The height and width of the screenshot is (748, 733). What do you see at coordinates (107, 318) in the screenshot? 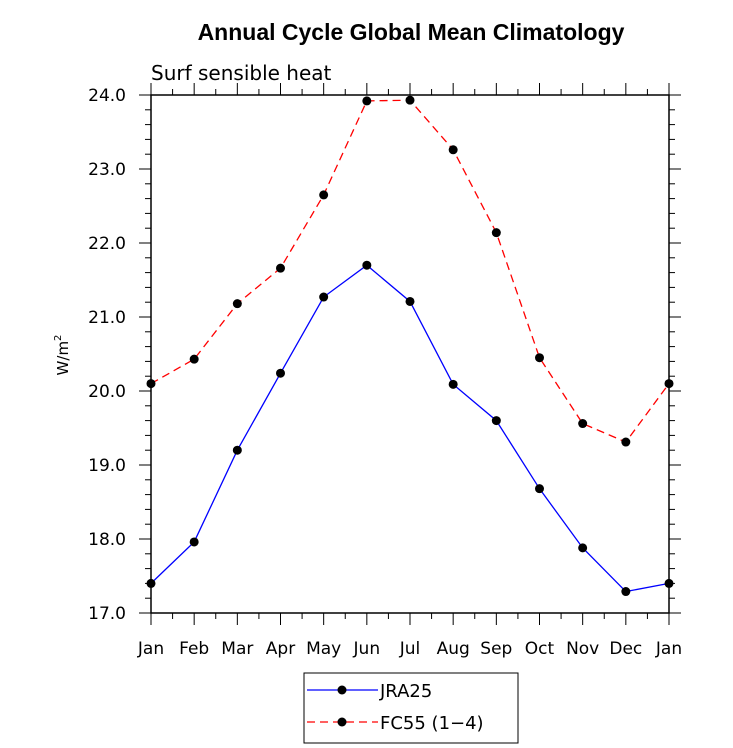
I see `y-tick-label: 21.0` at bounding box center [107, 318].